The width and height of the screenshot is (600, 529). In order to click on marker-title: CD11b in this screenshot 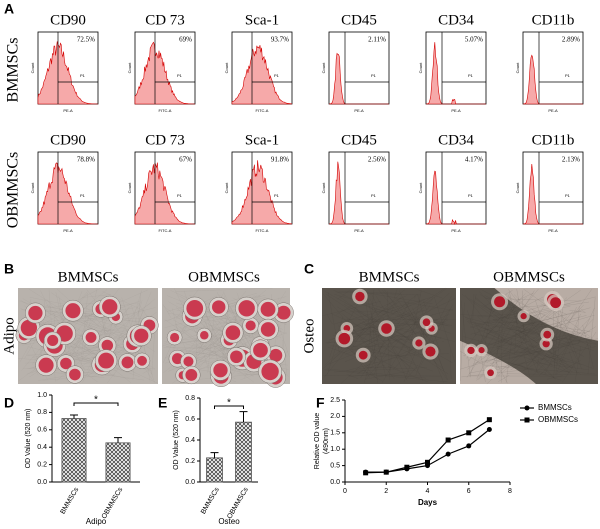, I will do `click(553, 140)`.